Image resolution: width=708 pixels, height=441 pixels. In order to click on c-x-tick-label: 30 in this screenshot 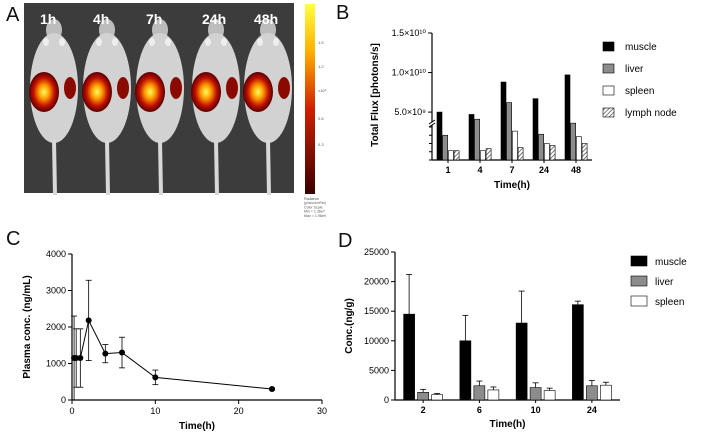, I will do `click(322, 411)`.